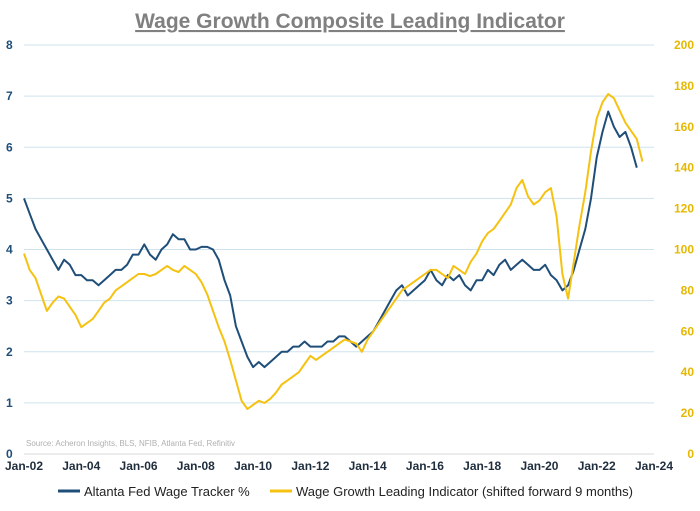 The image size is (700, 511). I want to click on left-tick-label: 3, so click(9, 301).